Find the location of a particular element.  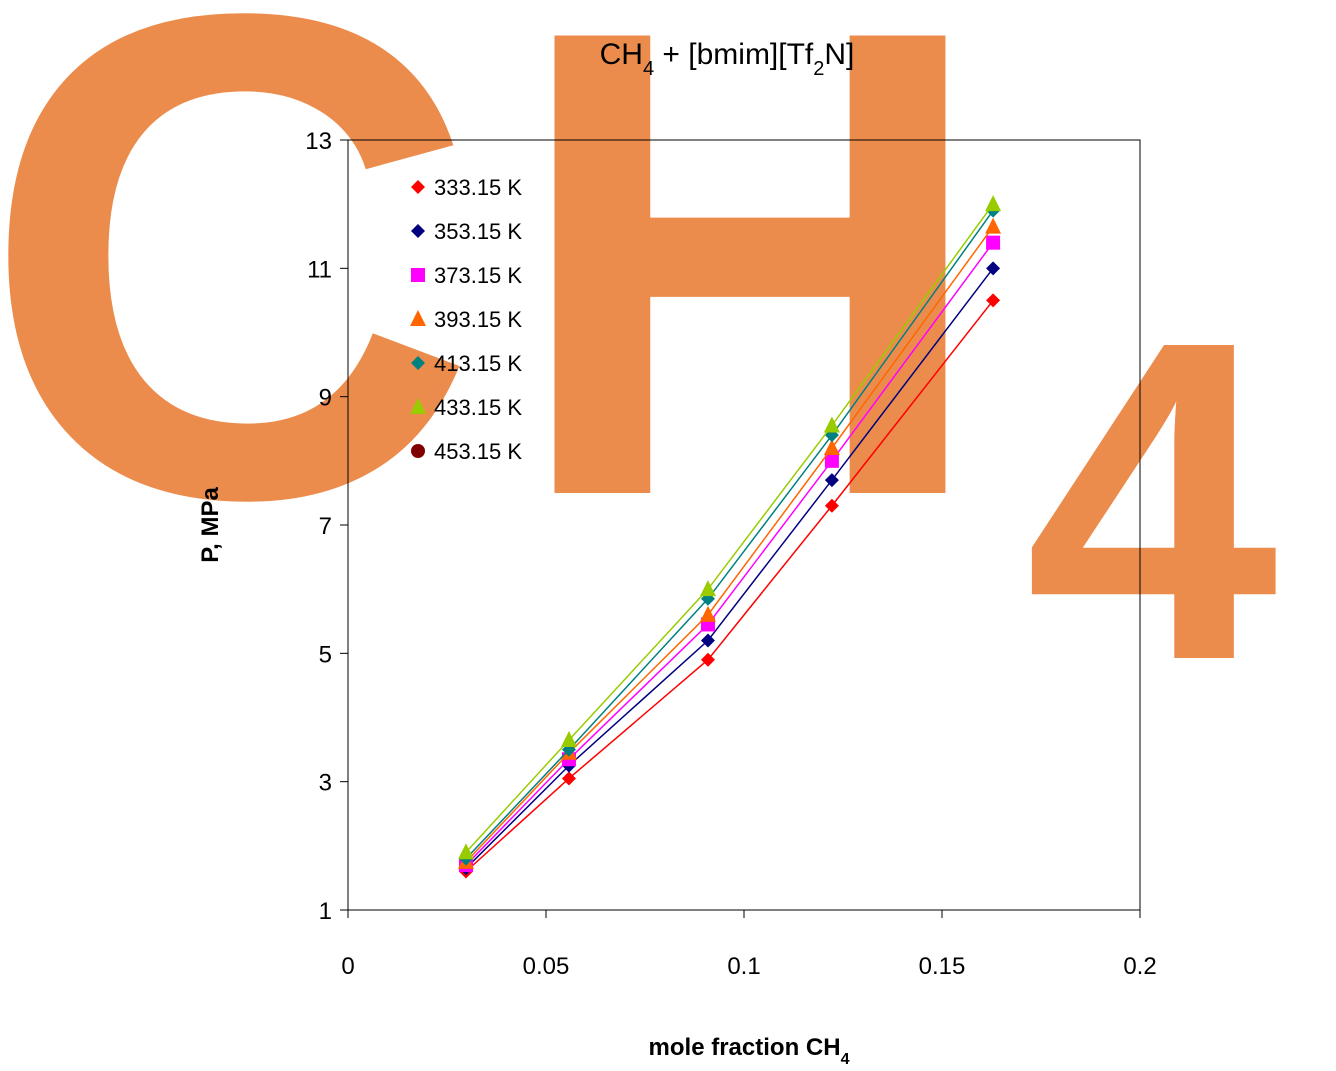

legend-label: 333.15 K is located at coordinates (478, 187).